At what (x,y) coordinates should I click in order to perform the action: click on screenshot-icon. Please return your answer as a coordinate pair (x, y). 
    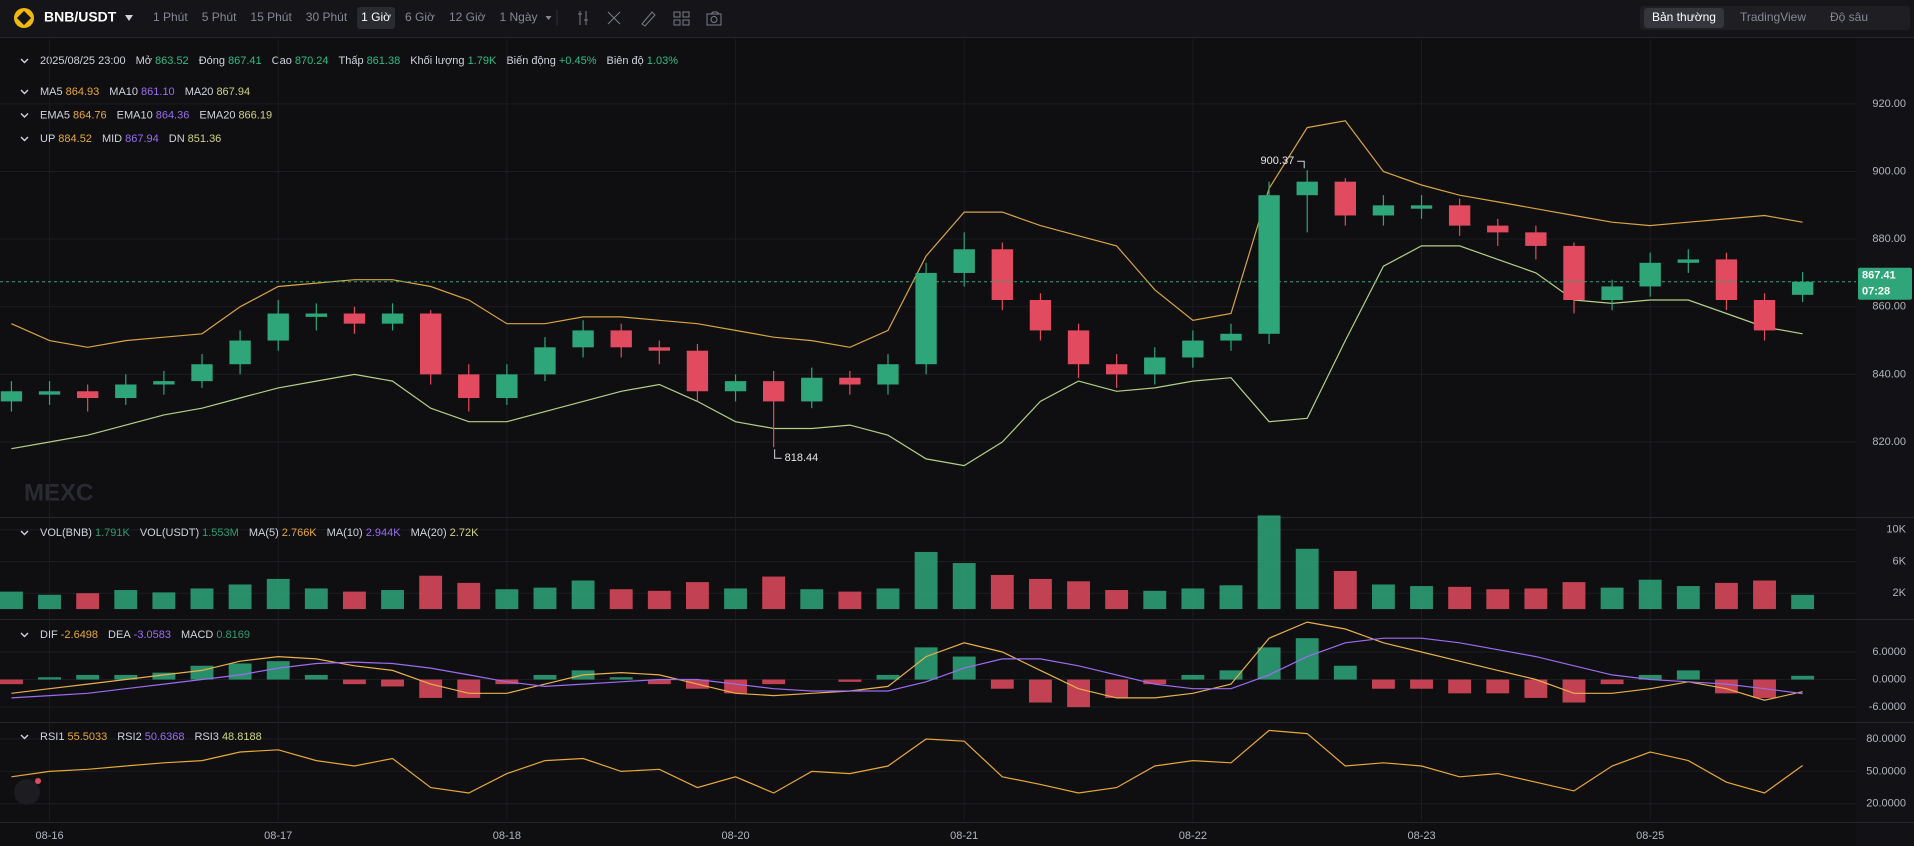
    Looking at the image, I should click on (714, 18).